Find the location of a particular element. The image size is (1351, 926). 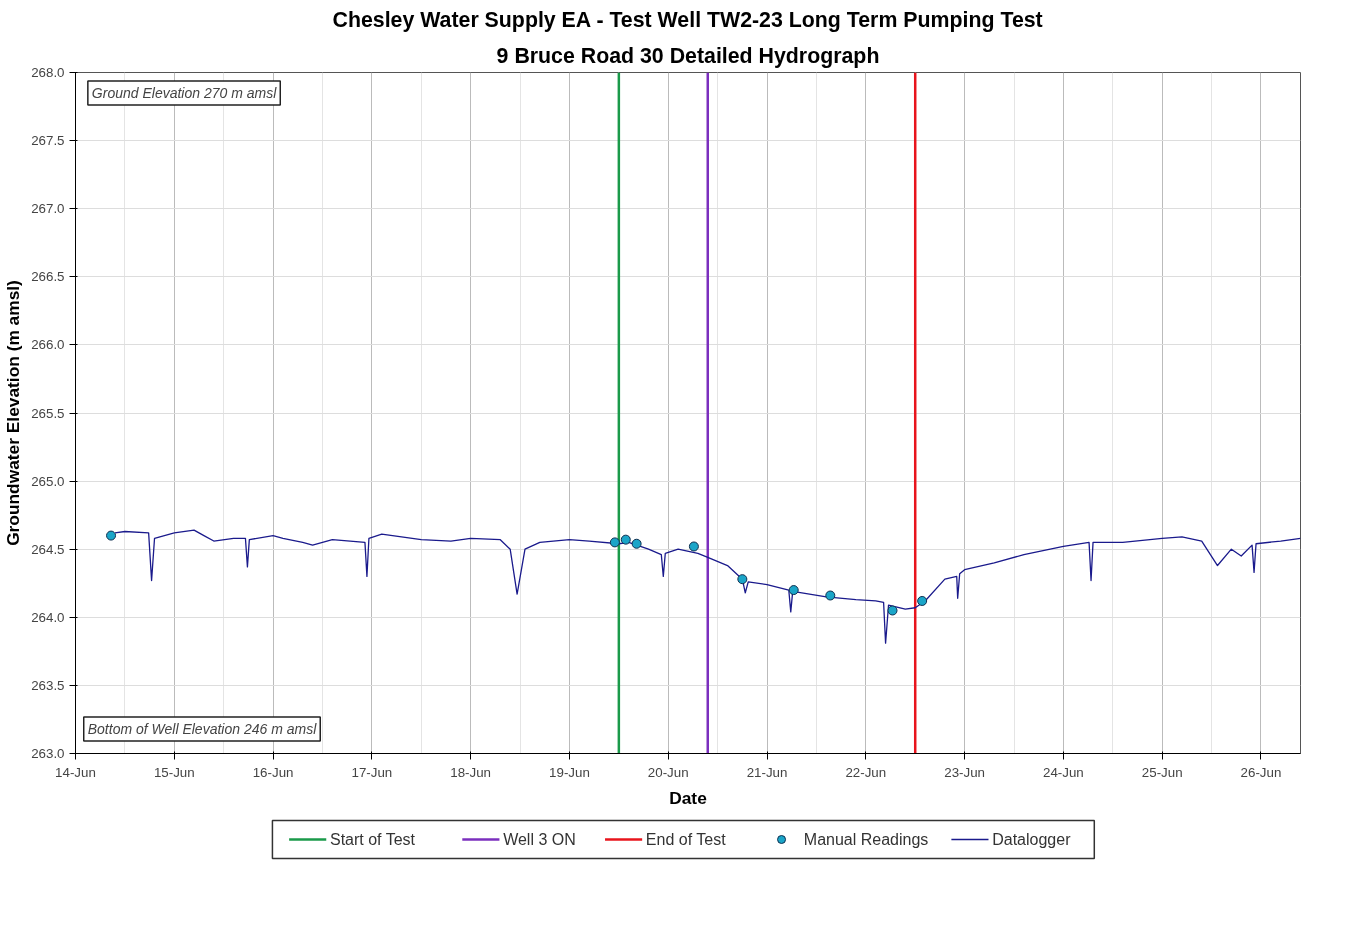

x-tick-label: 24-Jun is located at coordinates (1063, 772).